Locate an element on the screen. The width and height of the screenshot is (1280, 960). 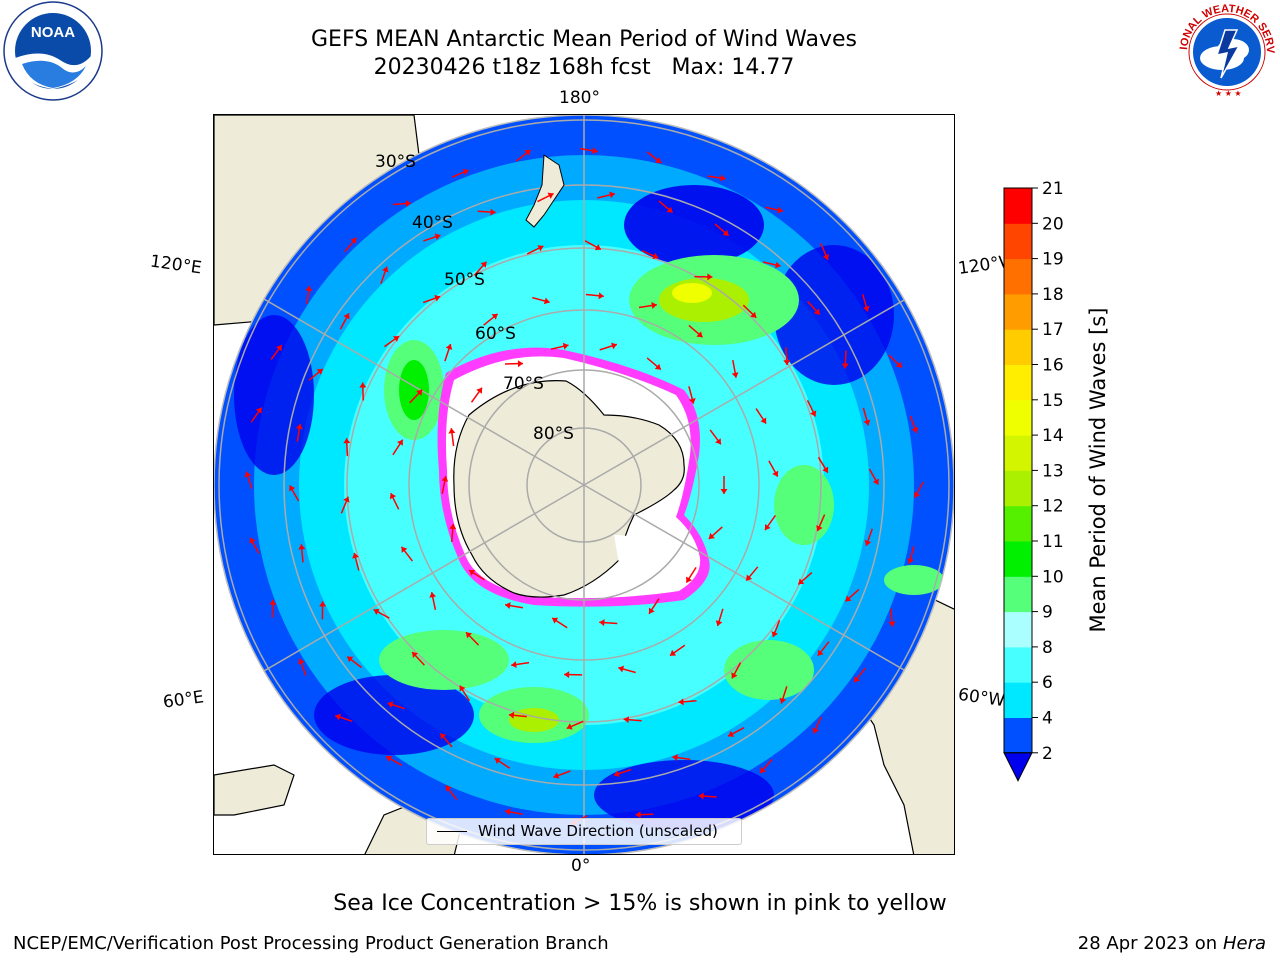
colorbar-tick-label: 21 is located at coordinates (1053, 189).